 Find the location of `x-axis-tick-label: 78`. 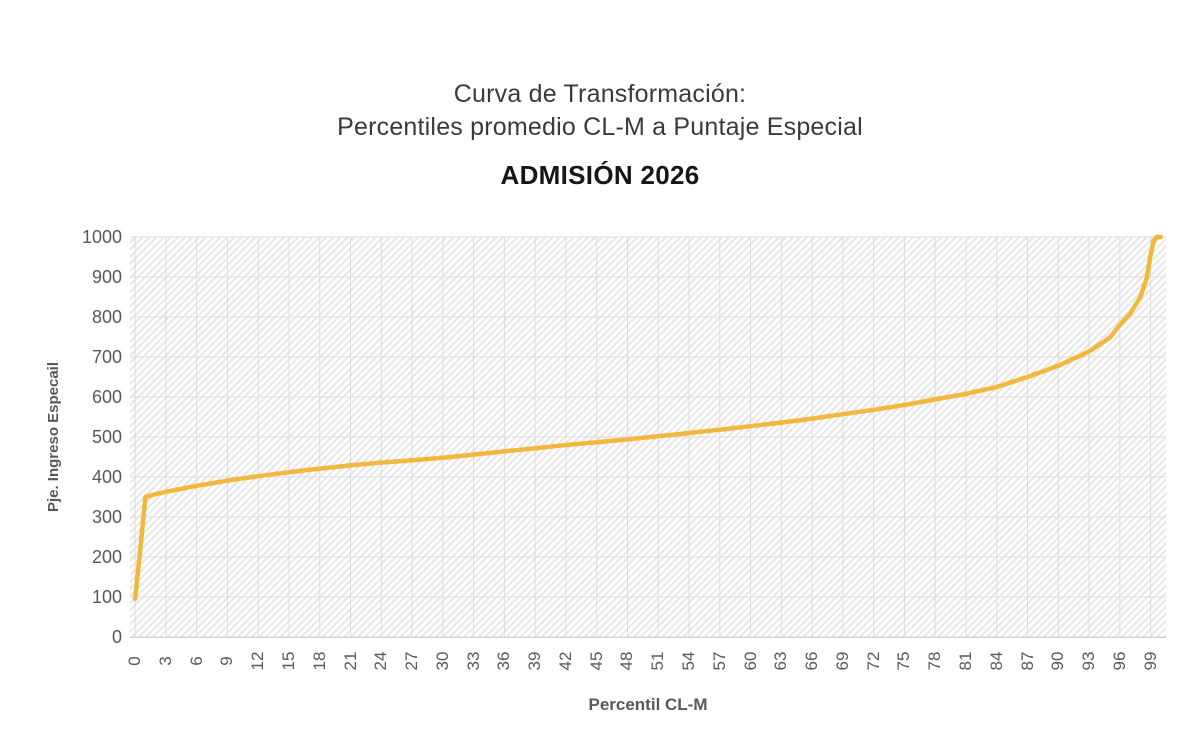

x-axis-tick-label: 78 is located at coordinates (935, 661).